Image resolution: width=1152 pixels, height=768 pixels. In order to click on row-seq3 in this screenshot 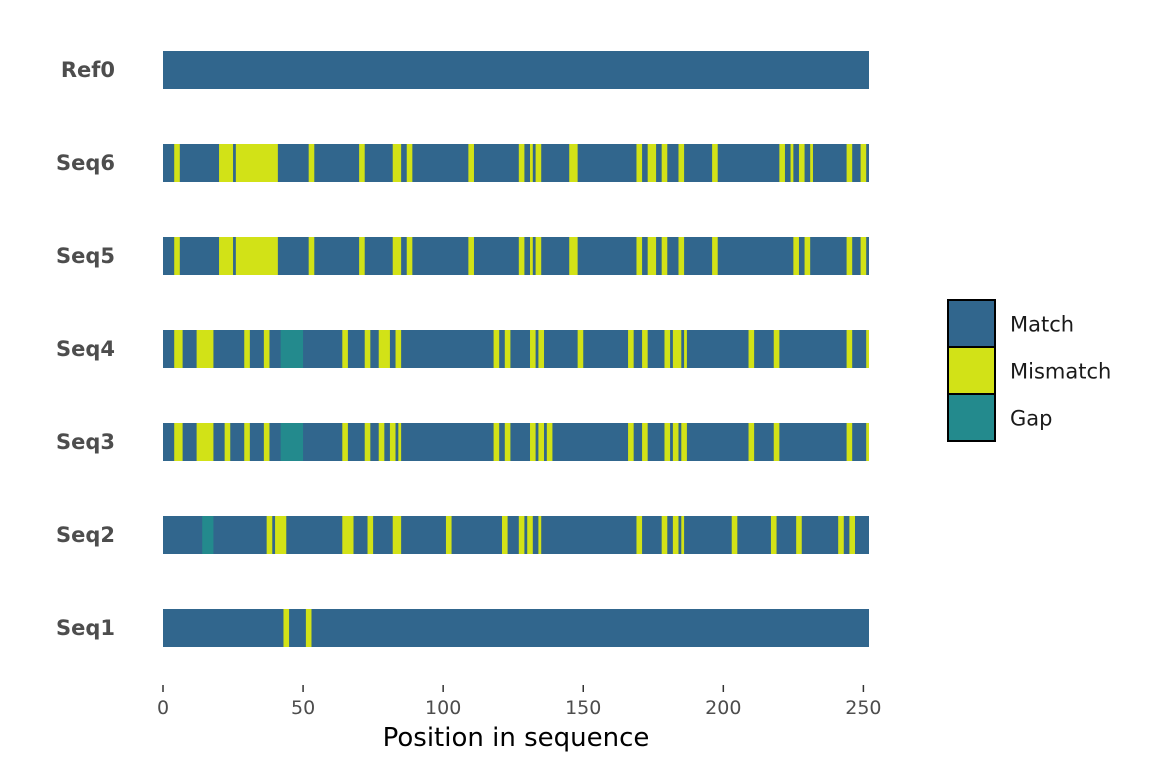, I will do `click(516, 442)`.